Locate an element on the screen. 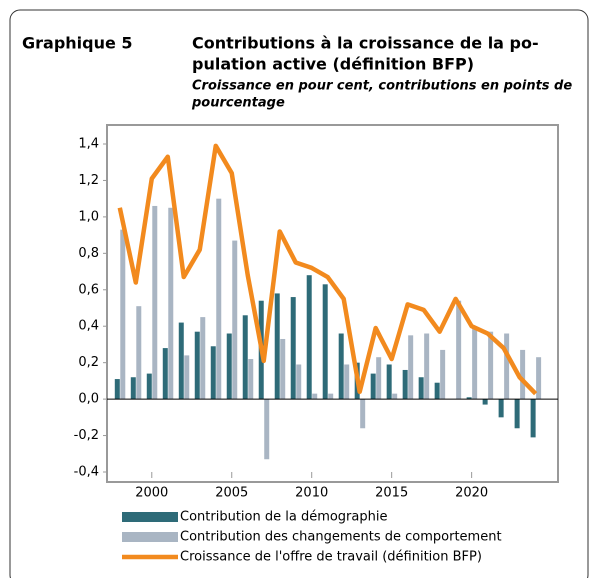 The width and height of the screenshot is (598, 582). chart-label: Graphique 5 is located at coordinates (77, 43).